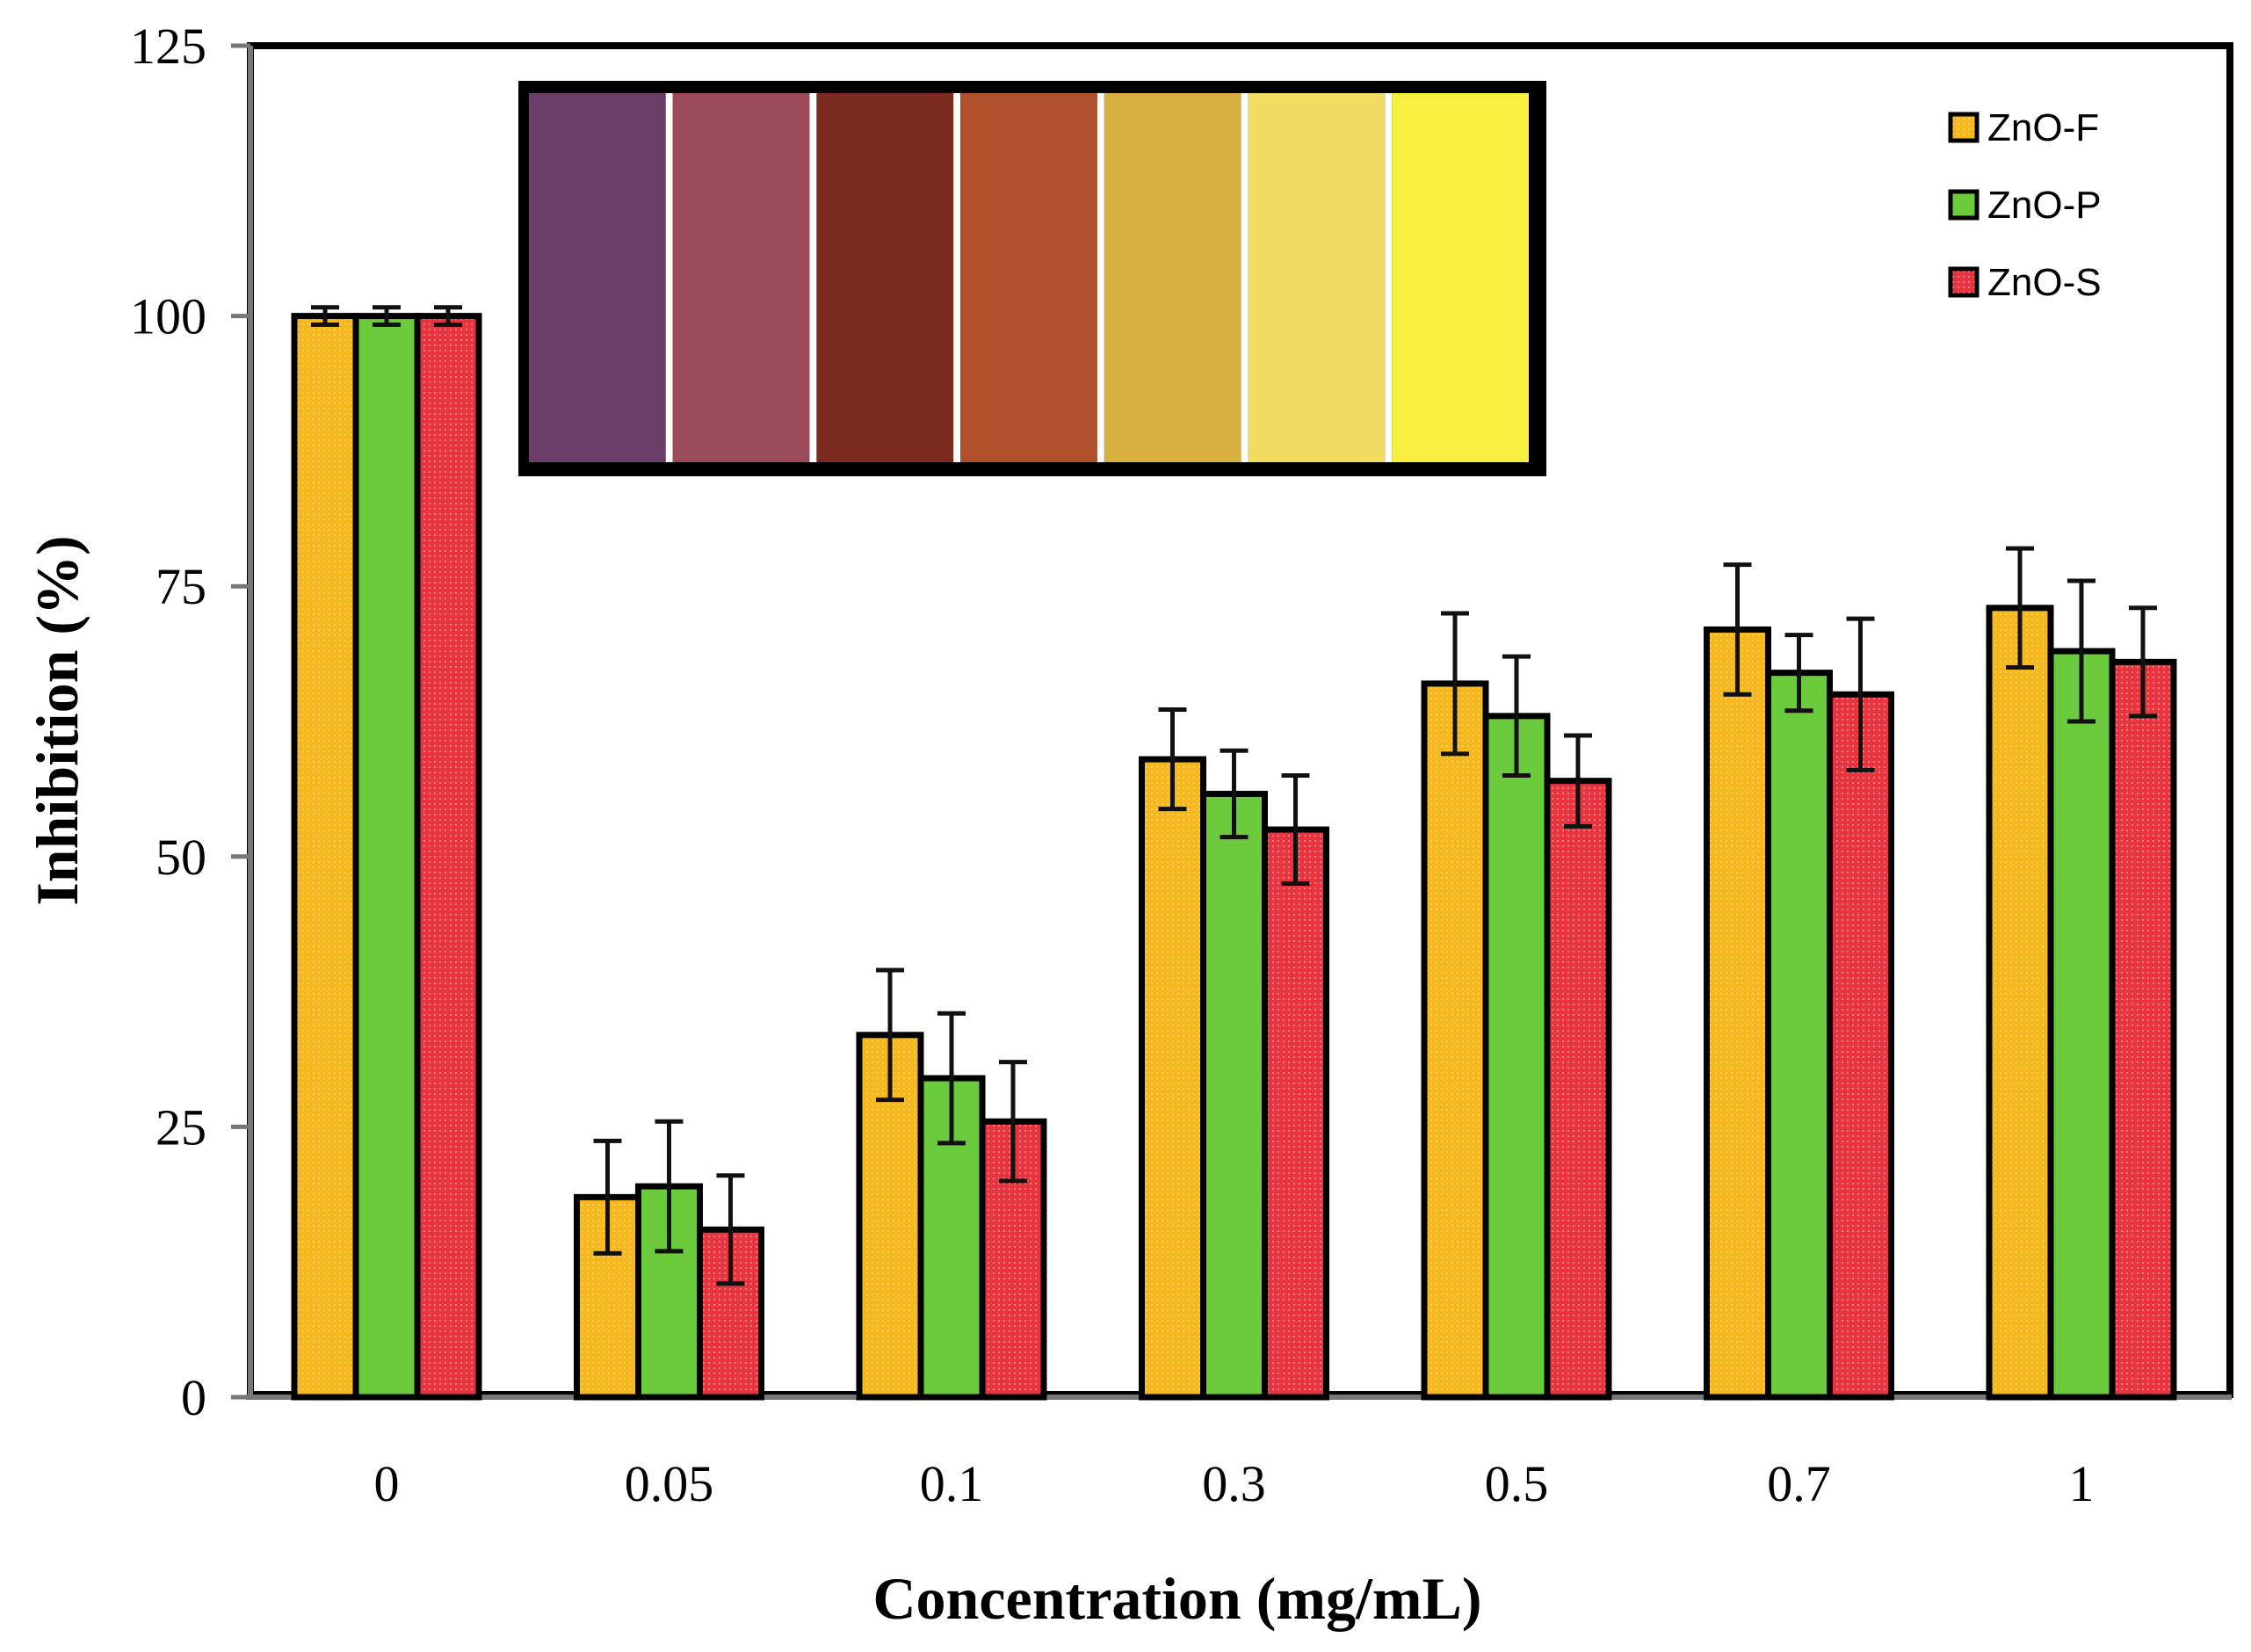  What do you see at coordinates (168, 317) in the screenshot?
I see `y-tick-label: 100` at bounding box center [168, 317].